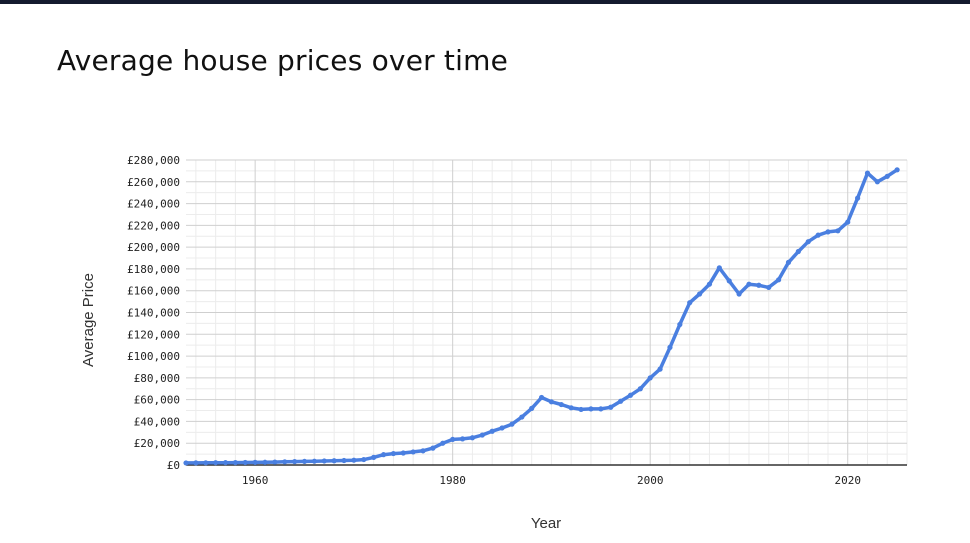  I want to click on x-tick-label: 2020, so click(847, 480).